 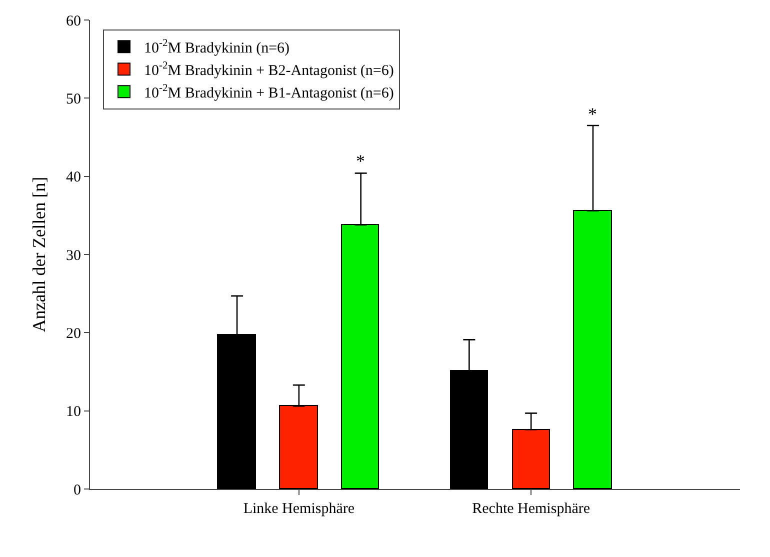 What do you see at coordinates (73, 178) in the screenshot?
I see `y-tick-label: 40` at bounding box center [73, 178].